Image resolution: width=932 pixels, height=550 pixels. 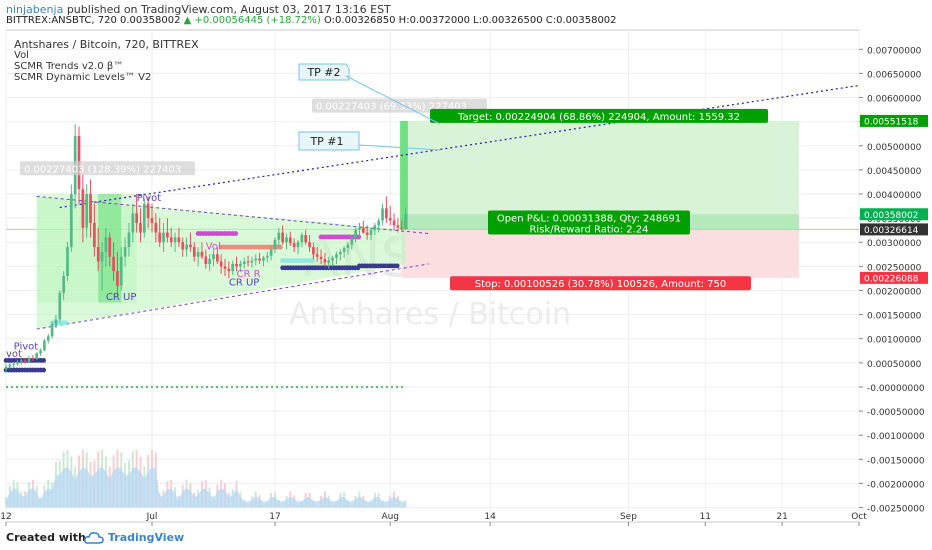 What do you see at coordinates (5, 517) in the screenshot?
I see `x-tick-label: 12` at bounding box center [5, 517].